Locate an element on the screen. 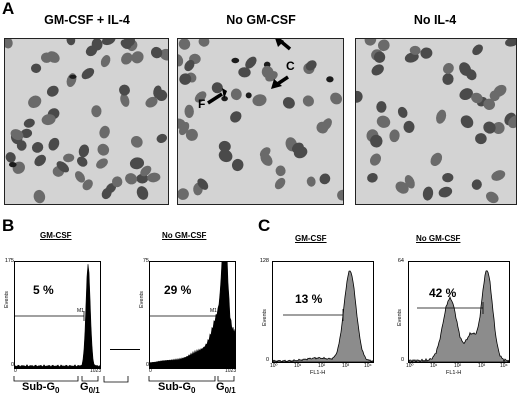 The image size is (520, 400). c-left-ymax: 128 is located at coordinates (264, 261).